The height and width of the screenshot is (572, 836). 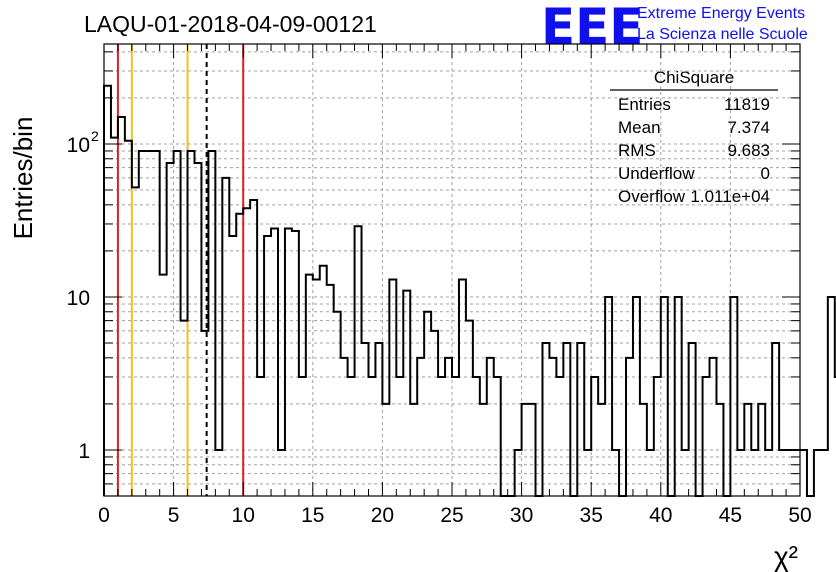 What do you see at coordinates (694, 77) in the screenshot?
I see `stats-title: ChiSquare` at bounding box center [694, 77].